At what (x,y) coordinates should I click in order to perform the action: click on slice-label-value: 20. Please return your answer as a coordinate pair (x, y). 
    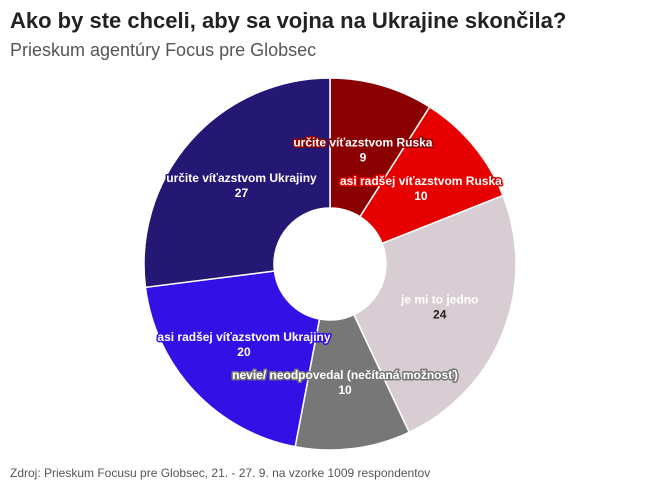
    Looking at the image, I should click on (244, 352).